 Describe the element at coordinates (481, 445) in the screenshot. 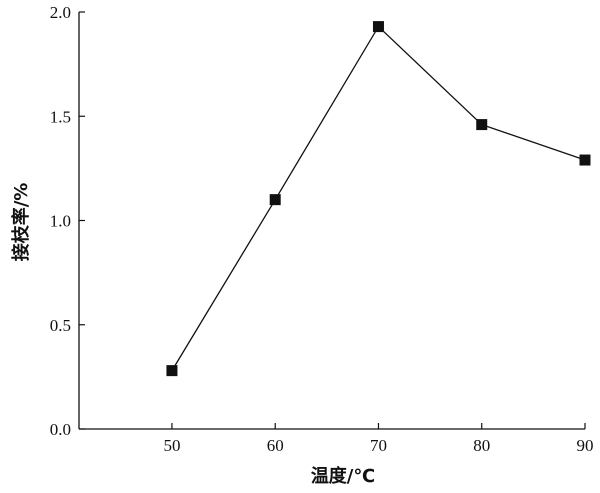

I see `x-tick-label: 80` at that location.